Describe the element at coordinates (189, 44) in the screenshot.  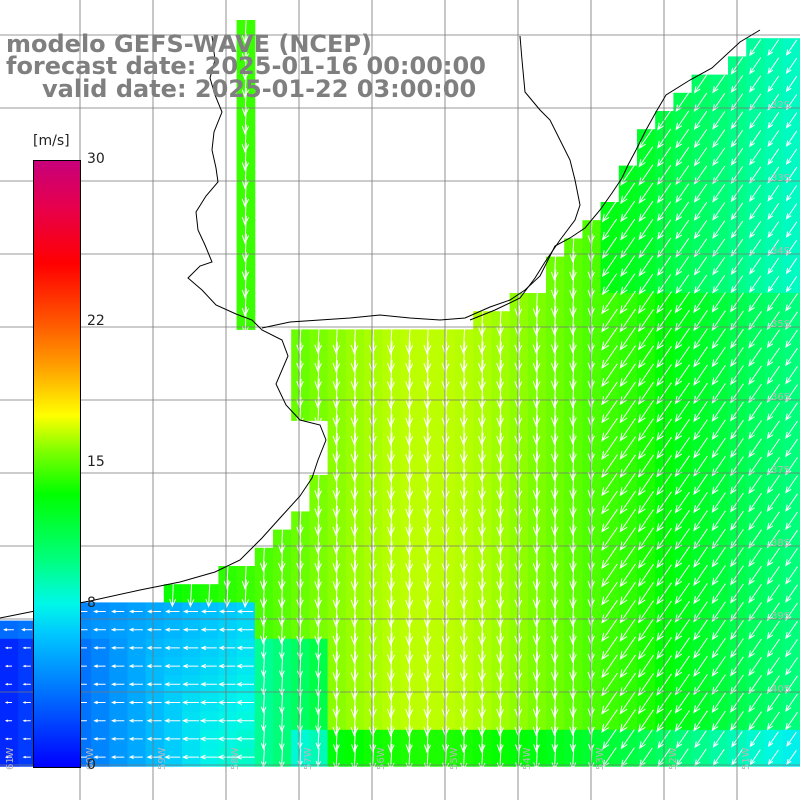
I see `title-model: modelo GEFS-WAVE (NCEP)` at that location.